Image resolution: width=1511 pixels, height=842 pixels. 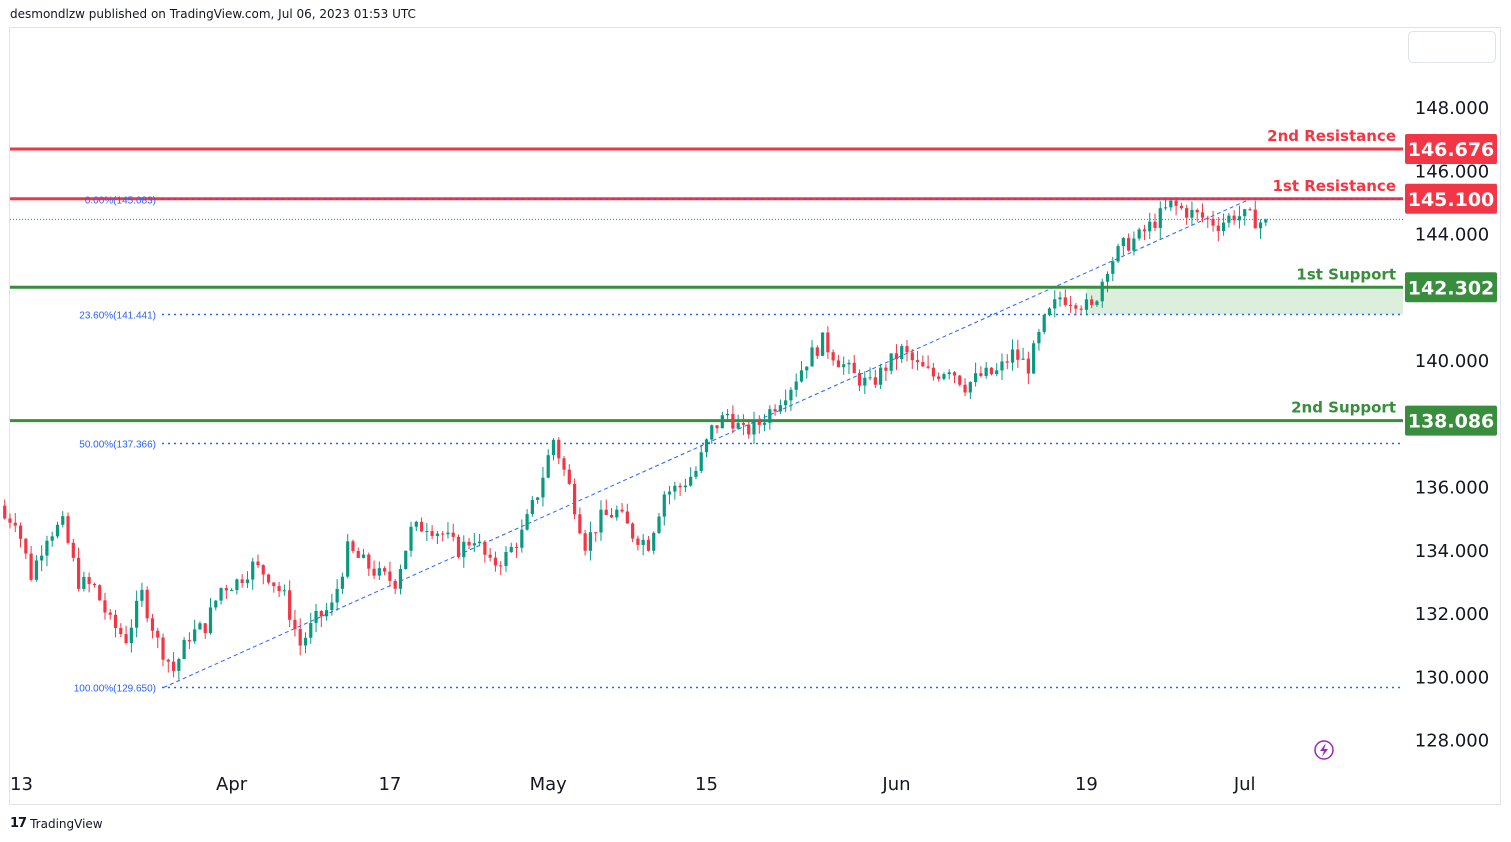 I want to click on y-tick-label: 128.000, so click(x=1452, y=741).